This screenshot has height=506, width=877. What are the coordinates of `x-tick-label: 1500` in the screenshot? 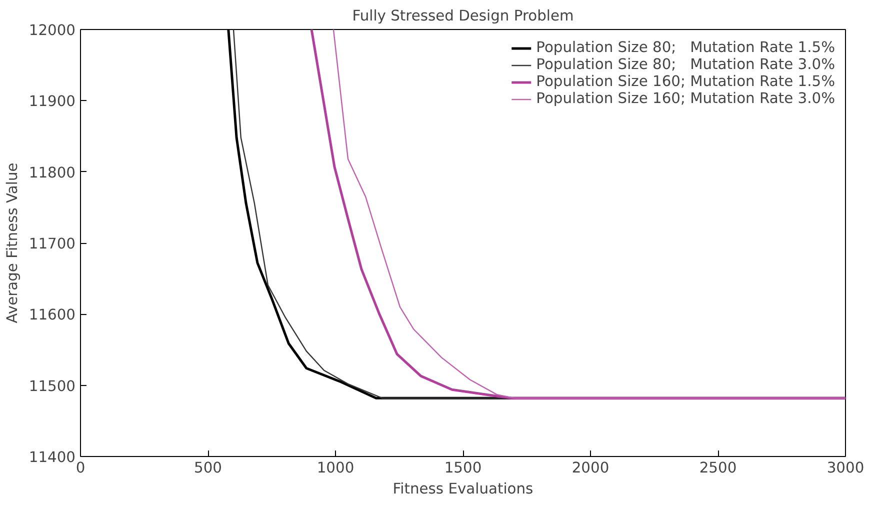 It's located at (463, 468).